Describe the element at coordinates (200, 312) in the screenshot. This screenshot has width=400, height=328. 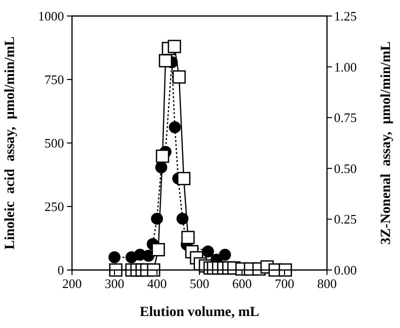
I see `x-axis-title: Elution volume, mL` at that location.